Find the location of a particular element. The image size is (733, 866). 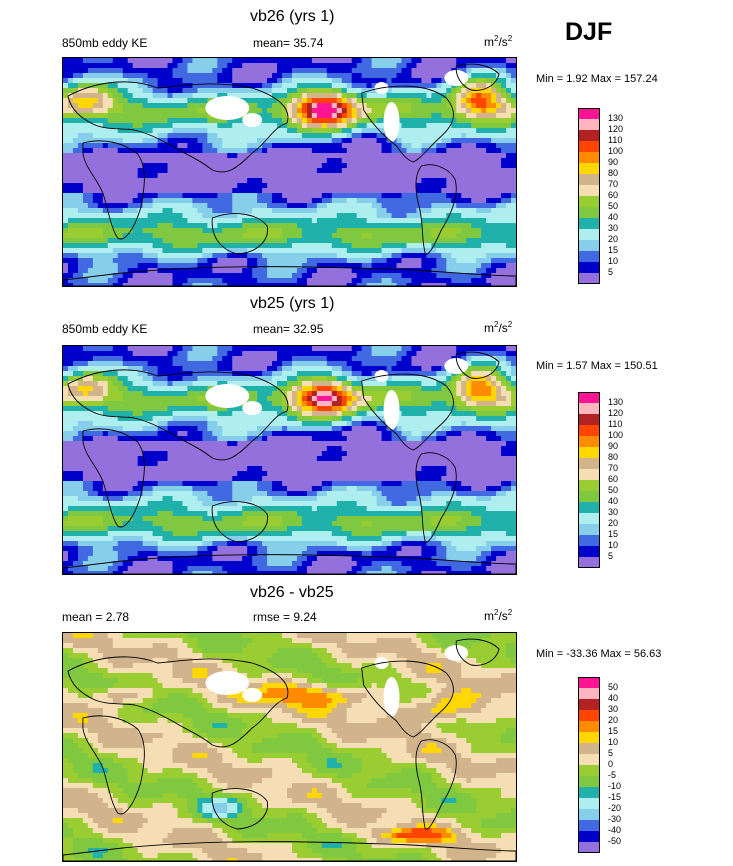

colorbar-level-label: -15 is located at coordinates (615, 797).